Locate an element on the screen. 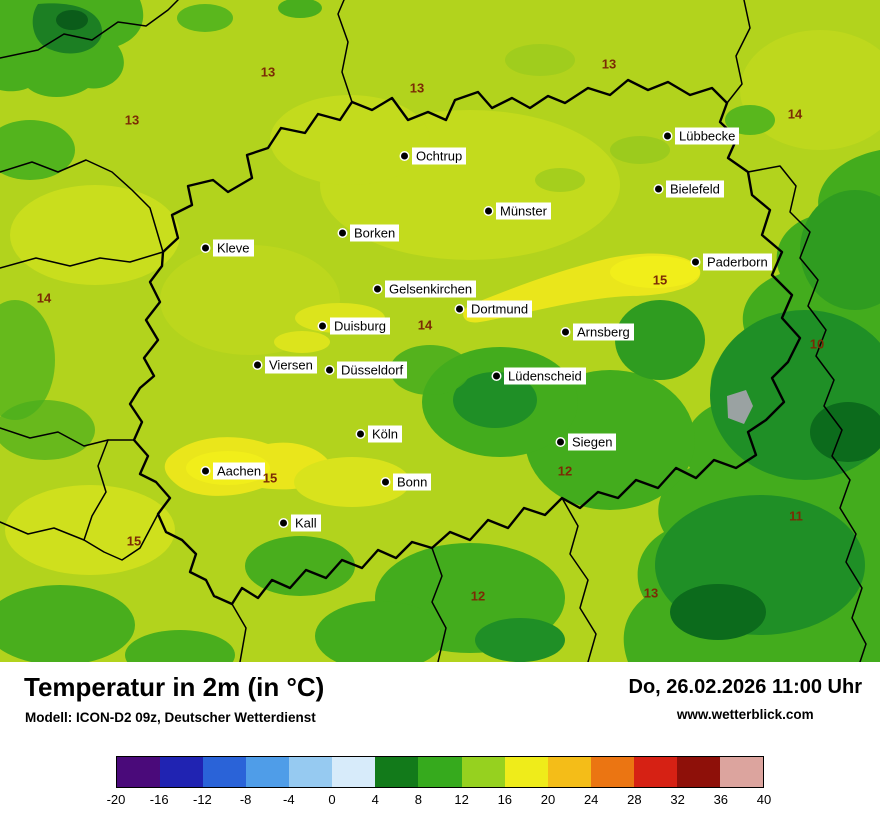 Image resolution: width=880 pixels, height=830 pixels. temperature-legend: -20 -16 -12 -8 -4 0 4 8 12 16 20 24 28 32 36 40 is located at coordinates (439, 783).